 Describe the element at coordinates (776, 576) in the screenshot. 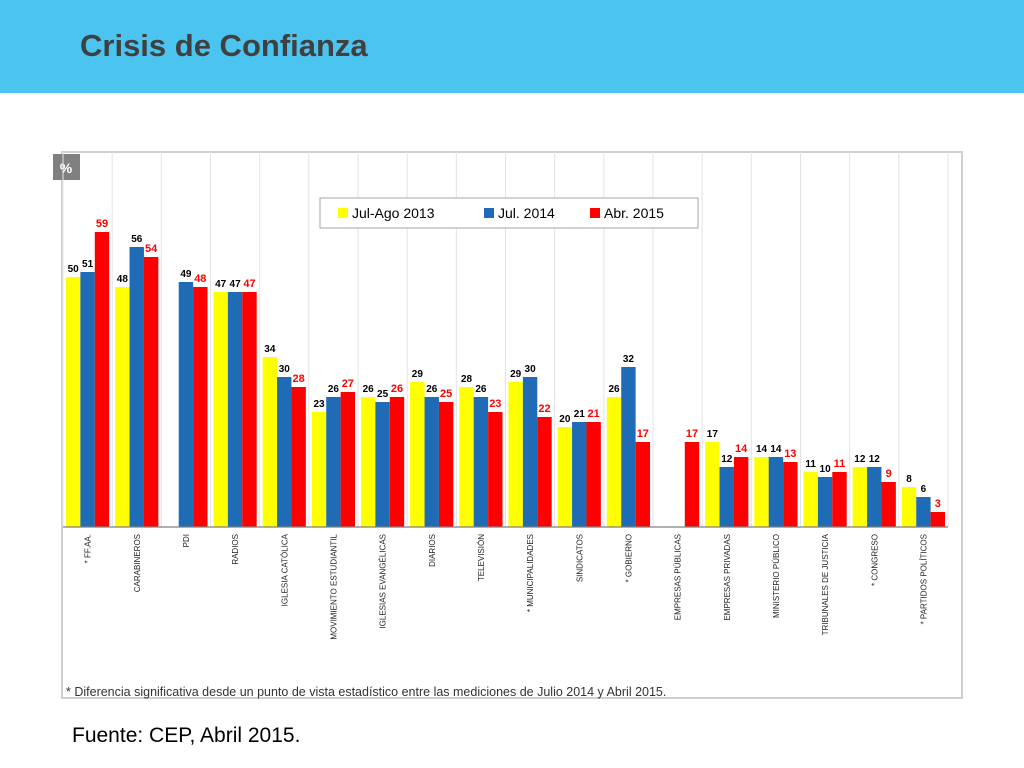

I see `category-label: MINISTERIO PÚBLICO` at that location.